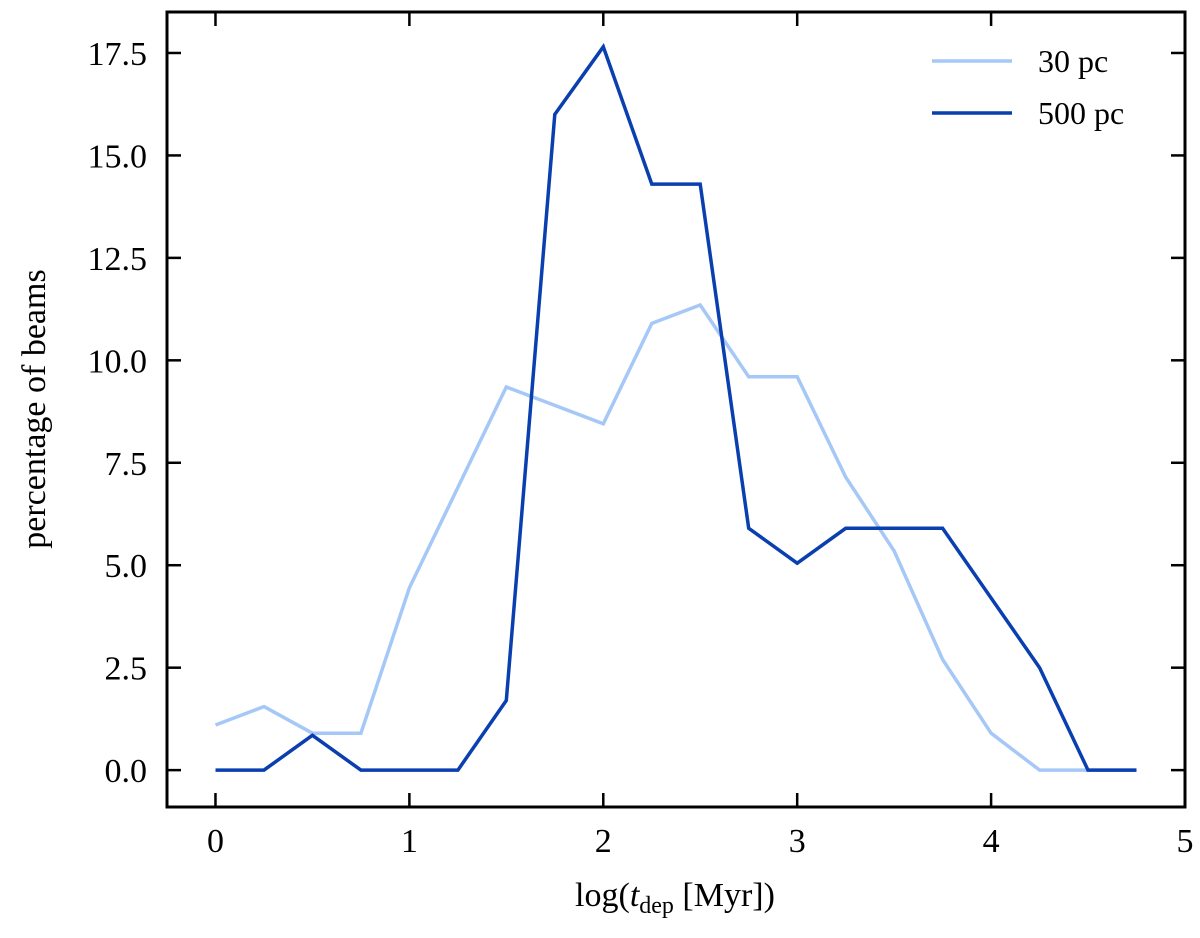 This screenshot has width=1200, height=938. Describe the element at coordinates (118, 156) in the screenshot. I see `y-tick-label: 15.0` at that location.